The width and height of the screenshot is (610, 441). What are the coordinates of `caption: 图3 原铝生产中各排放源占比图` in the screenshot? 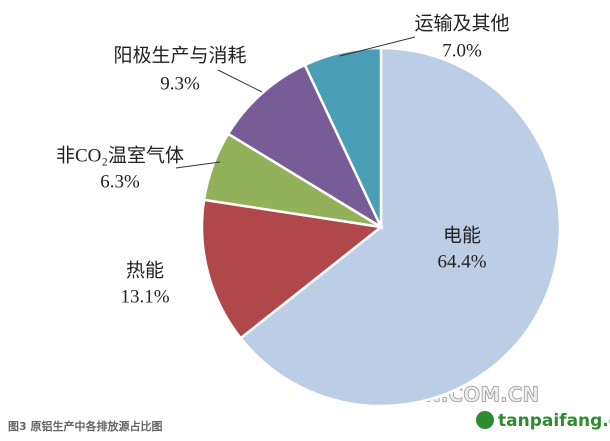 It's located at (85, 426).